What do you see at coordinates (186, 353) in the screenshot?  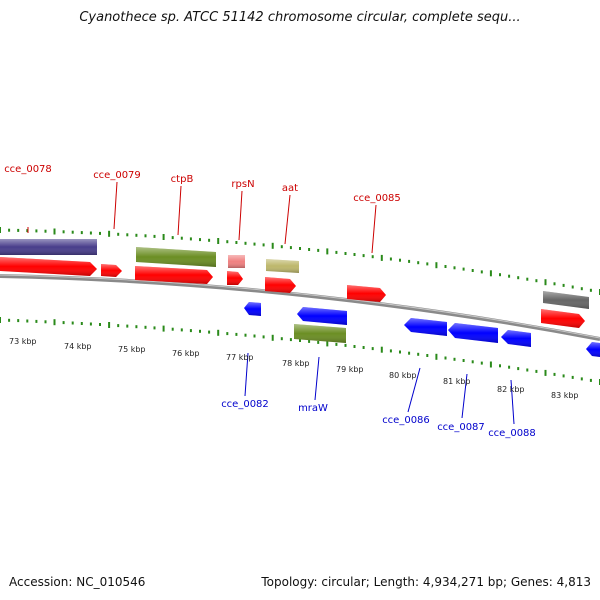 I see `tick-label: 76 kbp` at bounding box center [186, 353].